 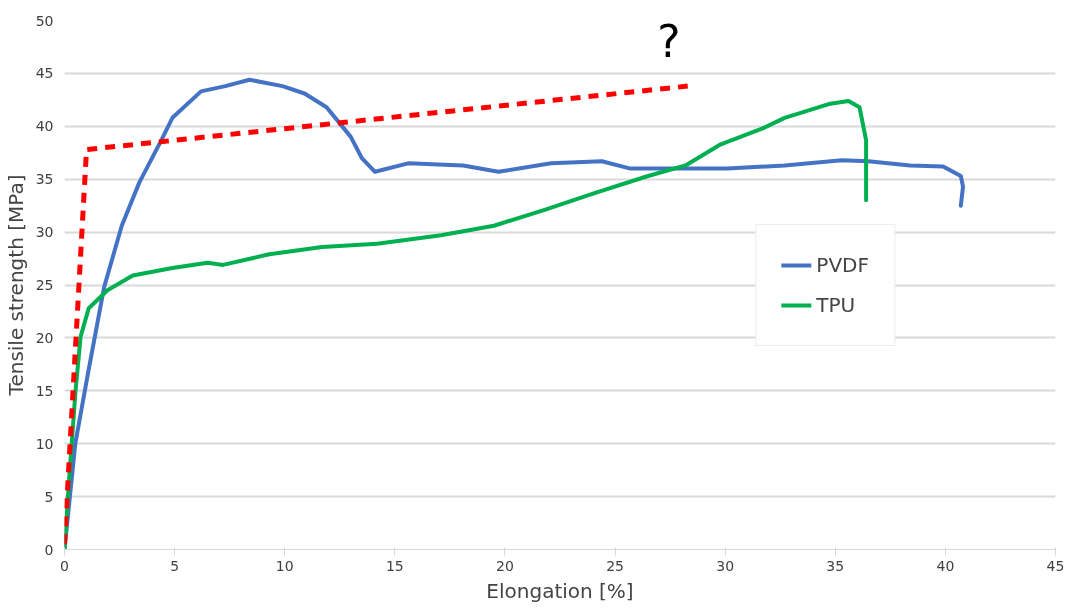 I want to click on y-tick-label: 30, so click(x=44, y=232).